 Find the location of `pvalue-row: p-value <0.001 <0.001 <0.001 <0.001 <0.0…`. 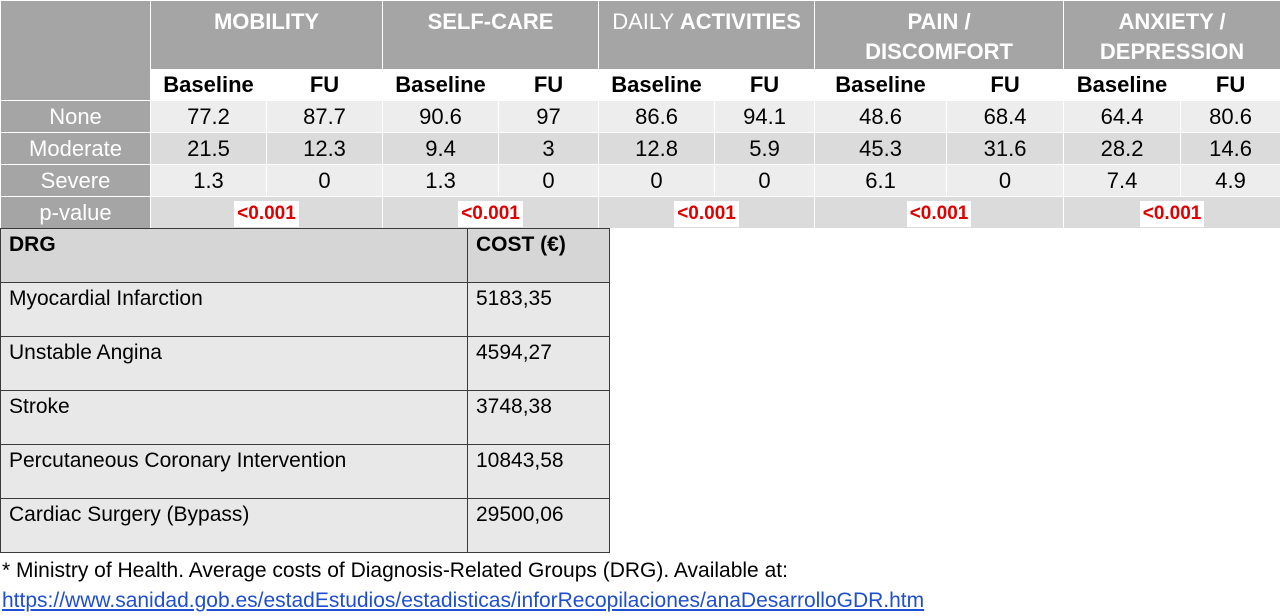

pvalue-row: p-value <0.001 <0.001 <0.001 <0.001 <0.0… is located at coordinates (640, 212).